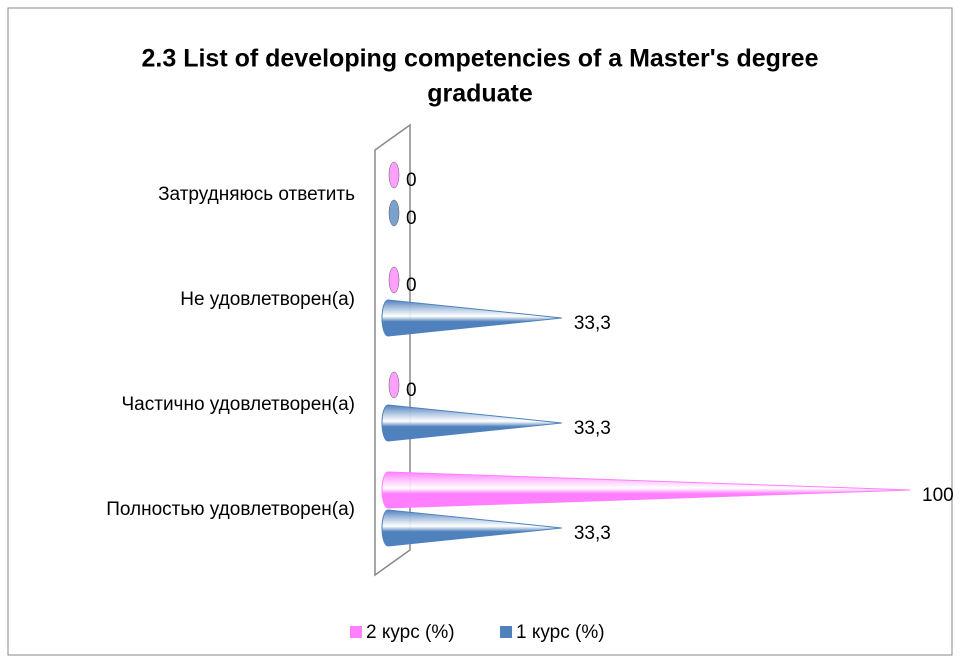 The image size is (960, 663). What do you see at coordinates (267, 299) in the screenshot?
I see `category-label: Не удовлетворен(а)` at bounding box center [267, 299].